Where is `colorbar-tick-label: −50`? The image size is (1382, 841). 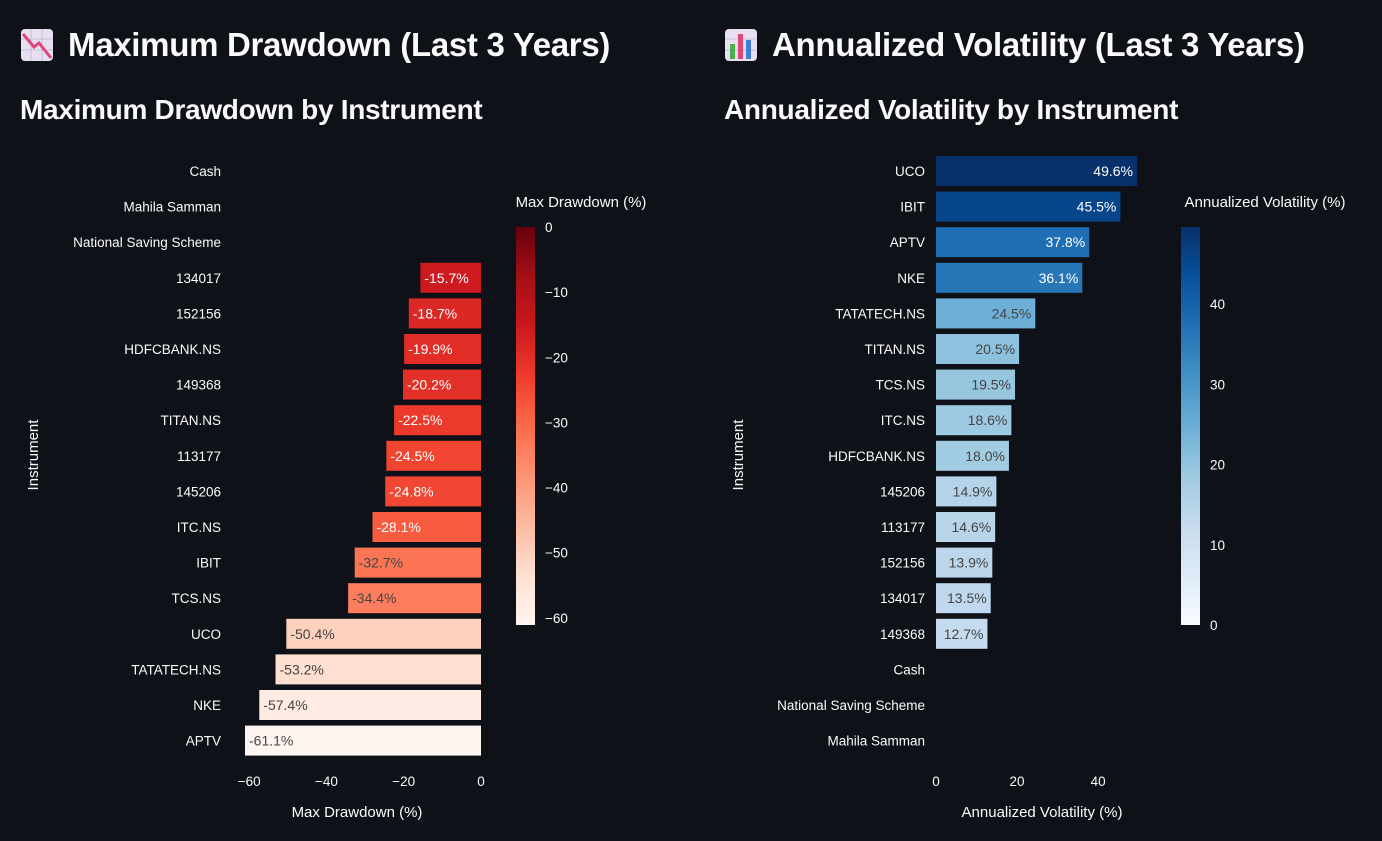 colorbar-tick-label: −50 is located at coordinates (556, 553).